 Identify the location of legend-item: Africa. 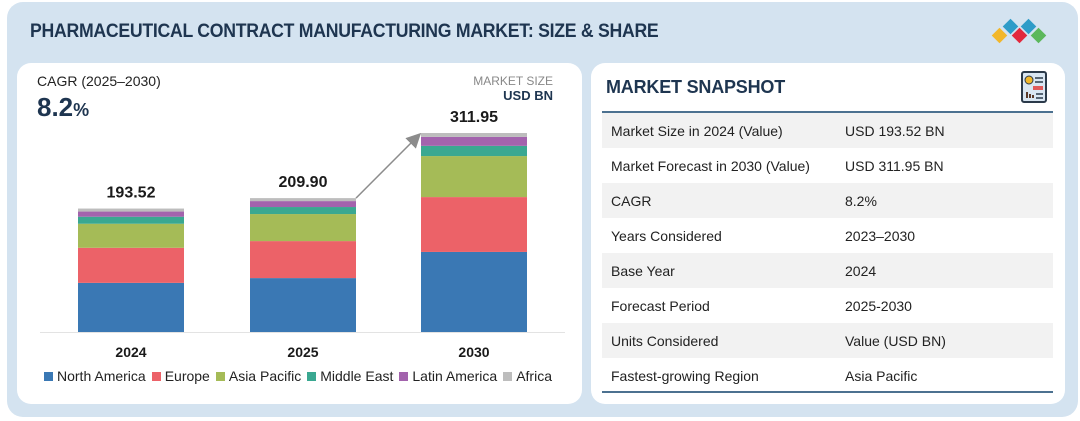
(527, 376).